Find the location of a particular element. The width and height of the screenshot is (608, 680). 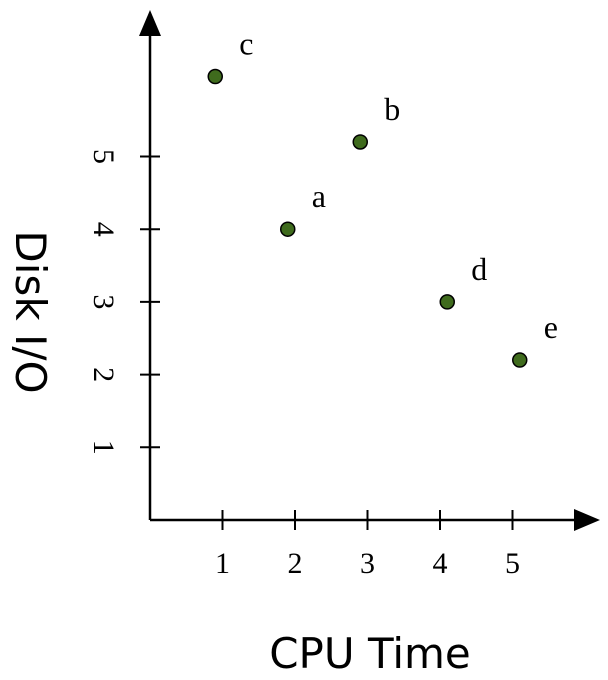

data-point-e is located at coordinates (520, 360).